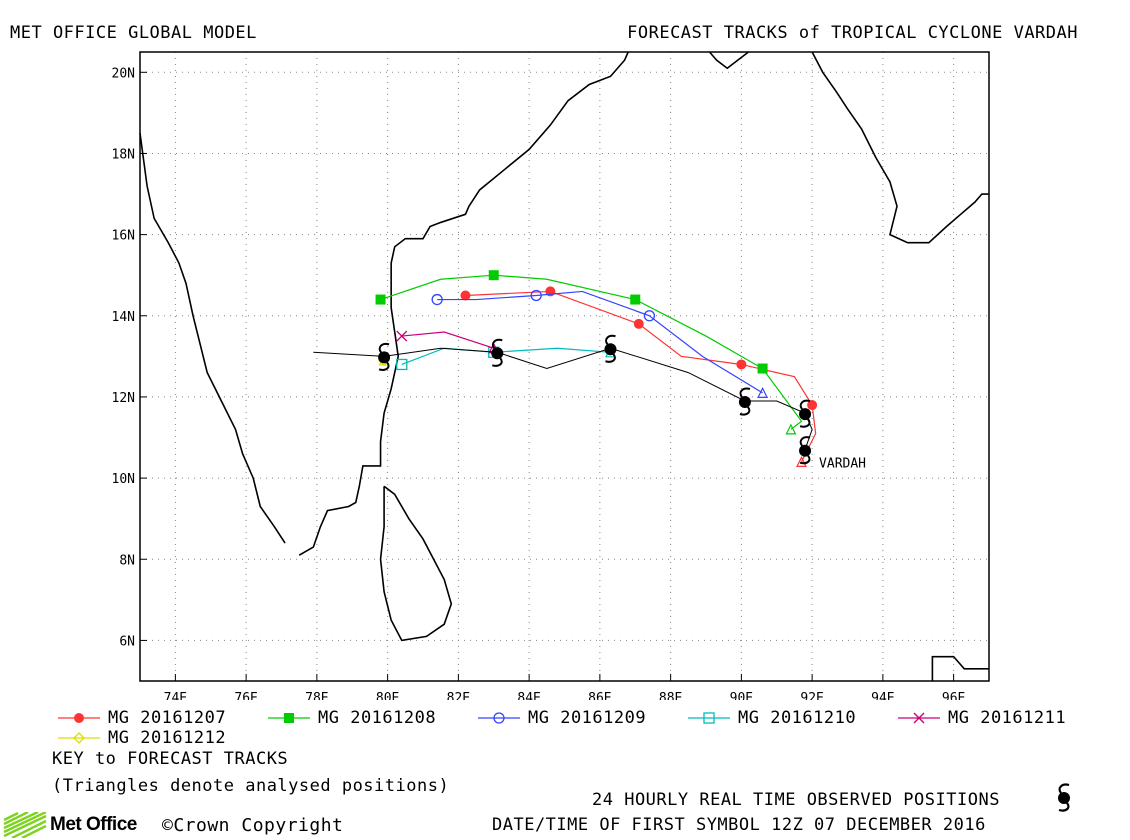  Describe the element at coordinates (251, 786) in the screenshot. I see `triangles-note: (Triangles denote analysed positions)` at that location.